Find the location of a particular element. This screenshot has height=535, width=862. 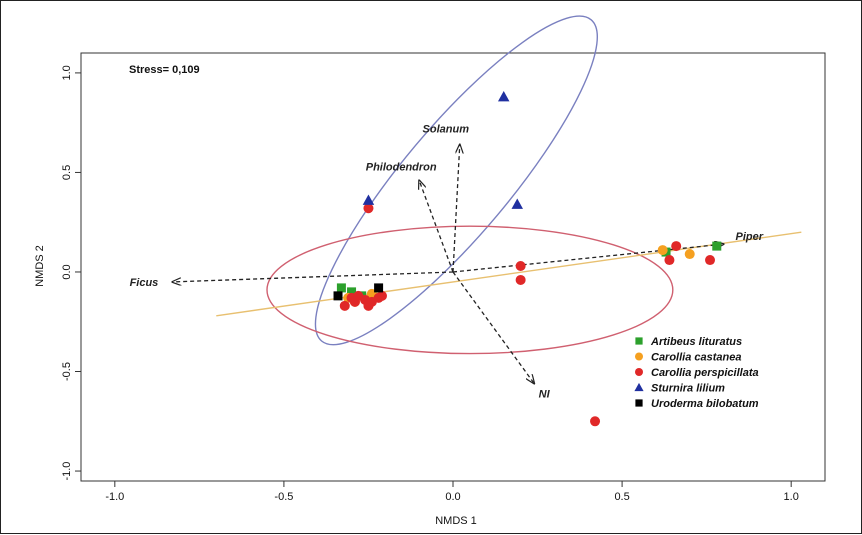

legend-marker-uroderma-bilobatum is located at coordinates (639, 403).